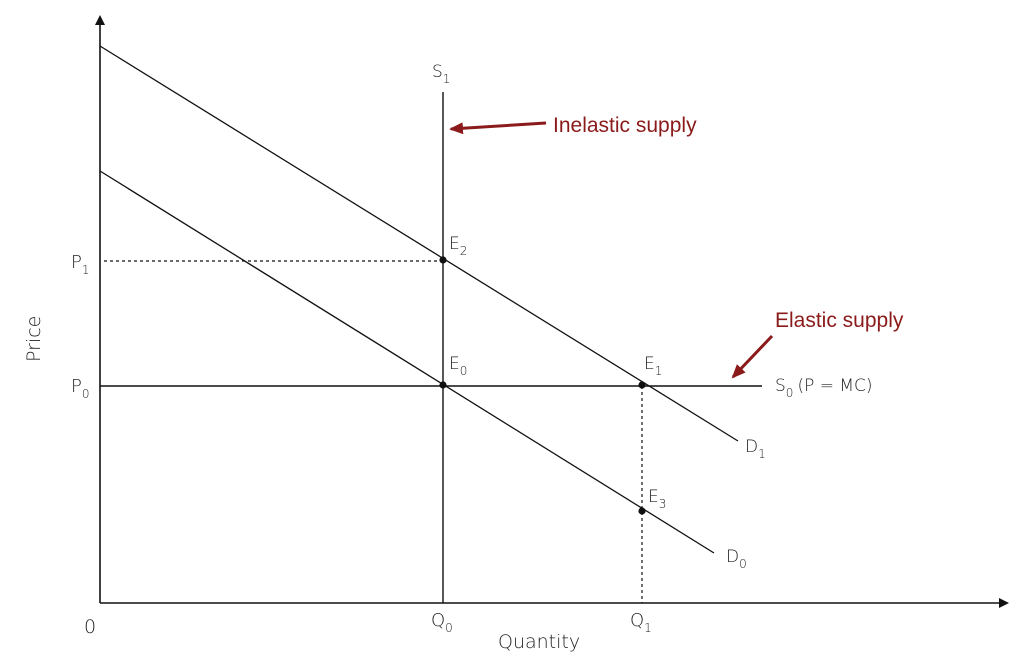  What do you see at coordinates (458, 366) in the screenshot?
I see `point-label-e0: E0` at bounding box center [458, 366].